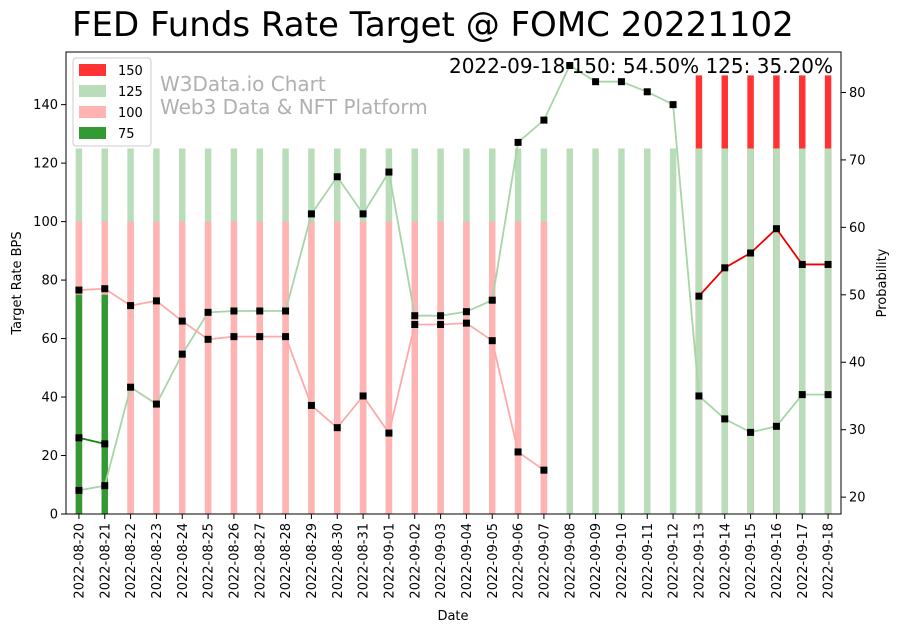 This screenshot has width=897, height=633. Describe the element at coordinates (112, 102) in the screenshot. I see `legend: 150 125 100 75` at that location.